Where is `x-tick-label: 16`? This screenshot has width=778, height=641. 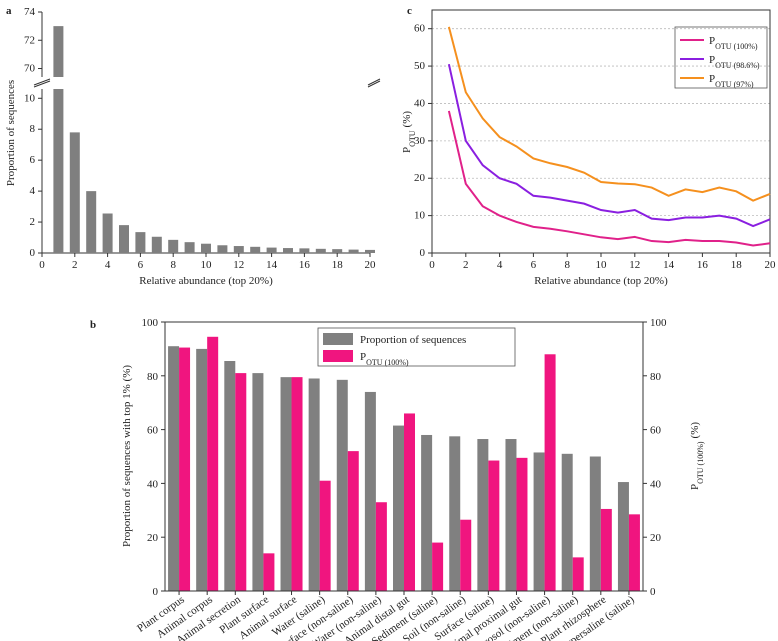
x-tick-label: 16 is located at coordinates (305, 265).